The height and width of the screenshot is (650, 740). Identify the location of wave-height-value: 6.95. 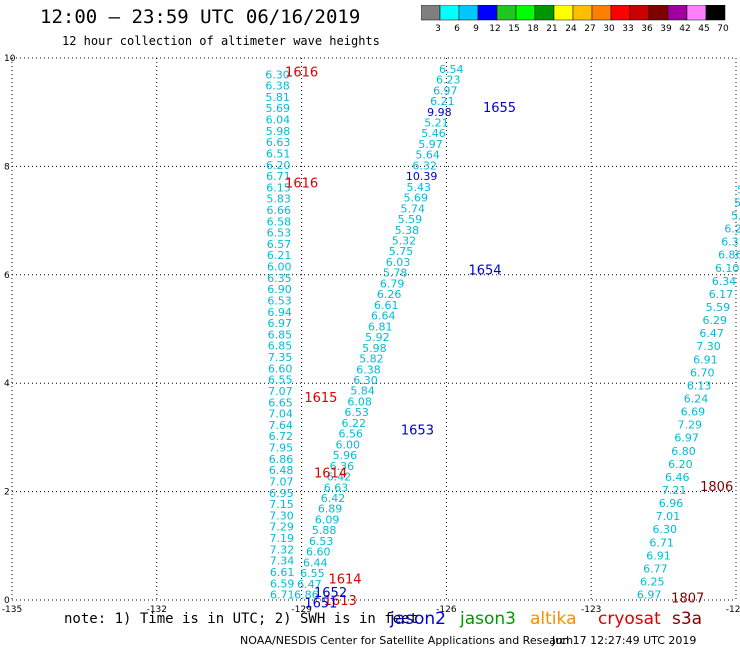
(281, 493).